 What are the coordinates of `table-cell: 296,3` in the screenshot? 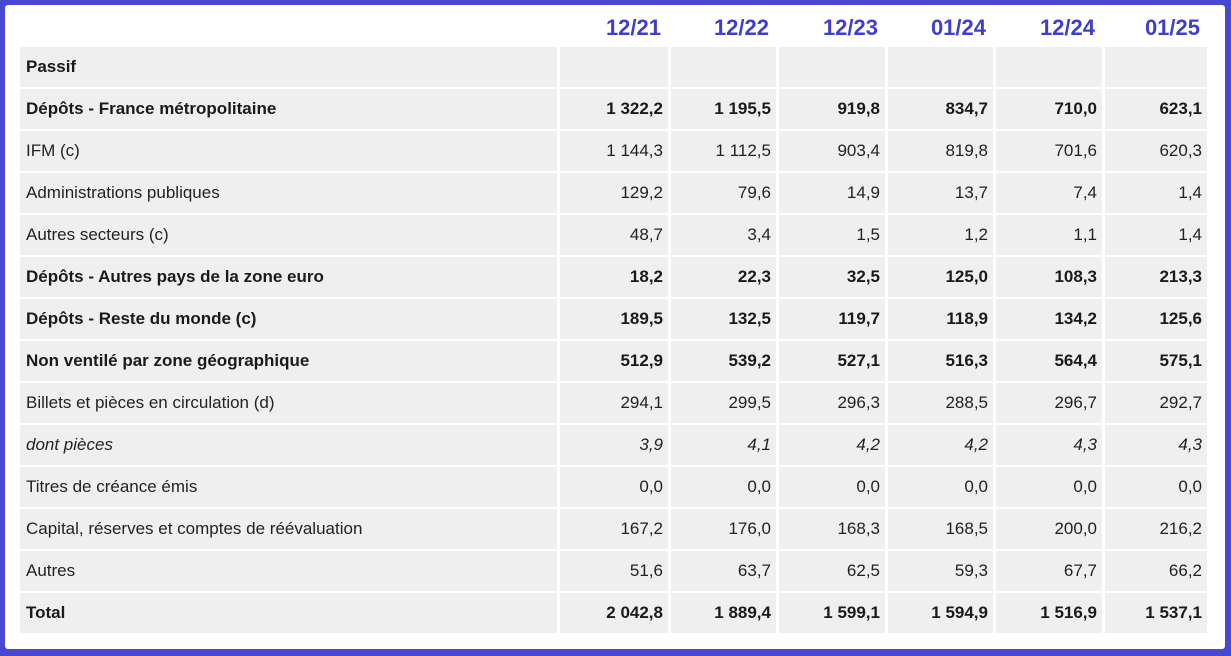 It's located at (832, 403).